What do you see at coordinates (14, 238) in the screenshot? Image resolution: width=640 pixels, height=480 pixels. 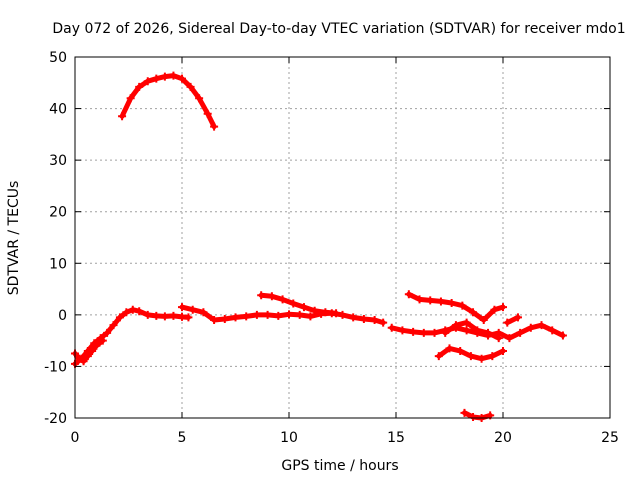 I see `y-axis-label: SDTVAR / TECUs` at bounding box center [14, 238].